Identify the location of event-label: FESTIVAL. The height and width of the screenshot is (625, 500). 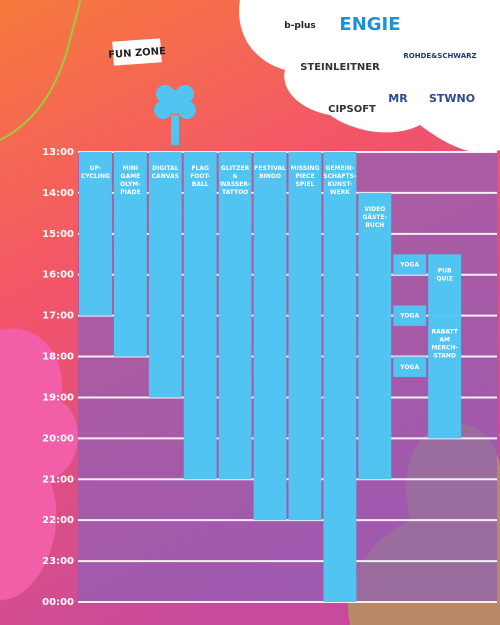
(270, 168).